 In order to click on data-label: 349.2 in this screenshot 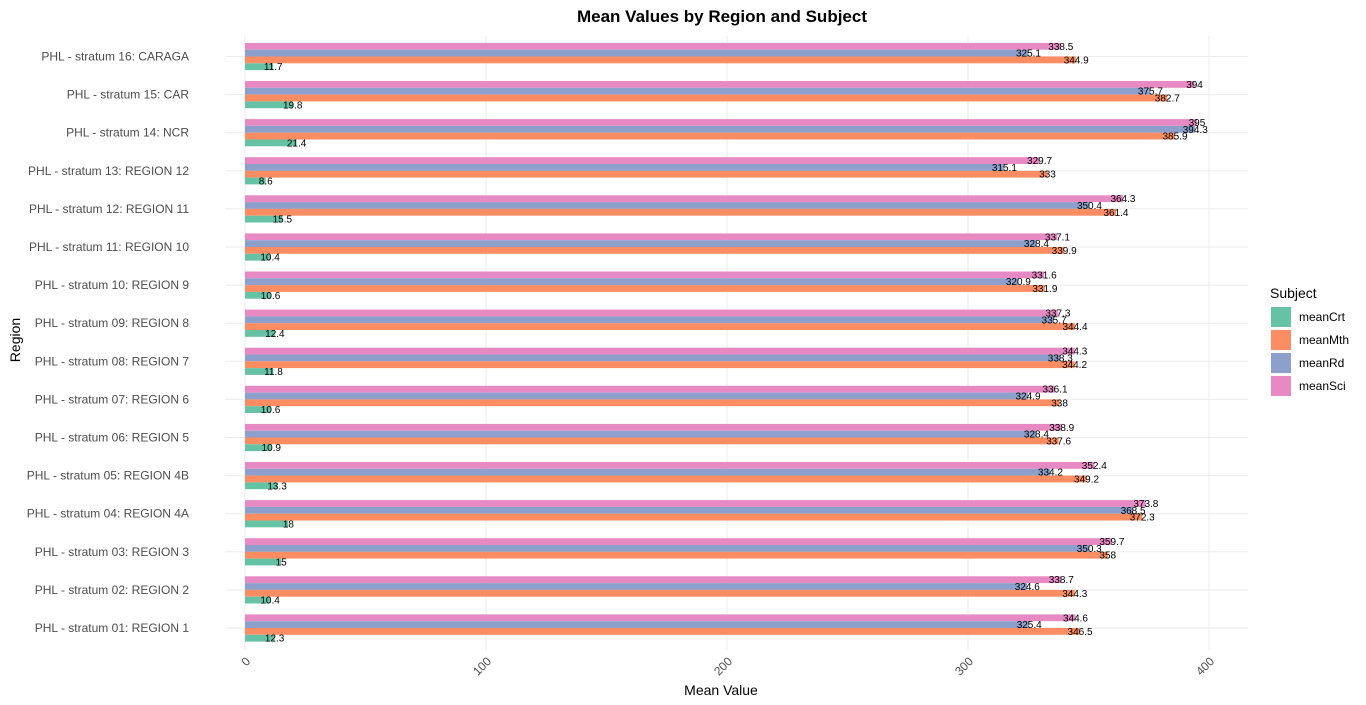, I will do `click(1086, 480)`.